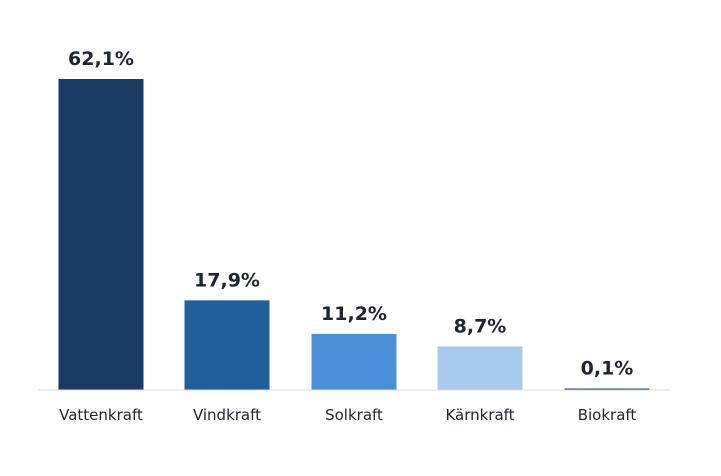 The width and height of the screenshot is (721, 476). What do you see at coordinates (480, 326) in the screenshot?
I see `value-label: 8,7%` at bounding box center [480, 326].